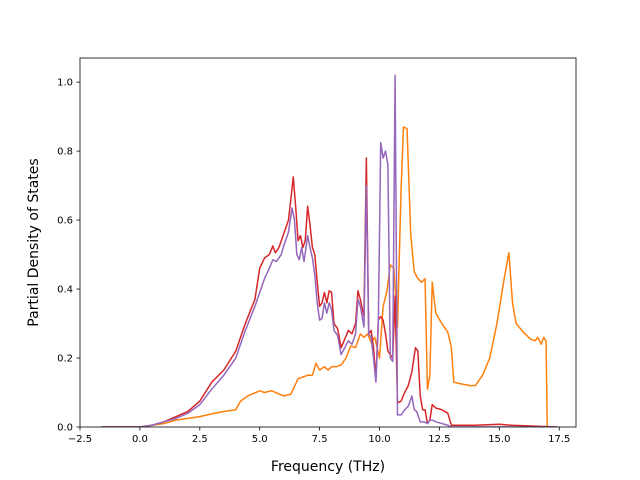 The height and width of the screenshot is (480, 640). What do you see at coordinates (34, 242) in the screenshot?
I see `y-axis-label: Partial Density of States` at bounding box center [34, 242].